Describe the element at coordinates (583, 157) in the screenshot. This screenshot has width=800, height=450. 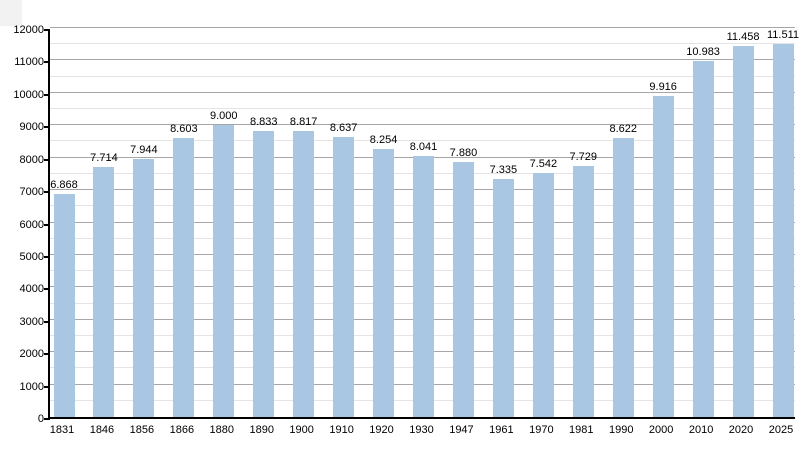
I see `bar-value-label: 7.729` at that location.